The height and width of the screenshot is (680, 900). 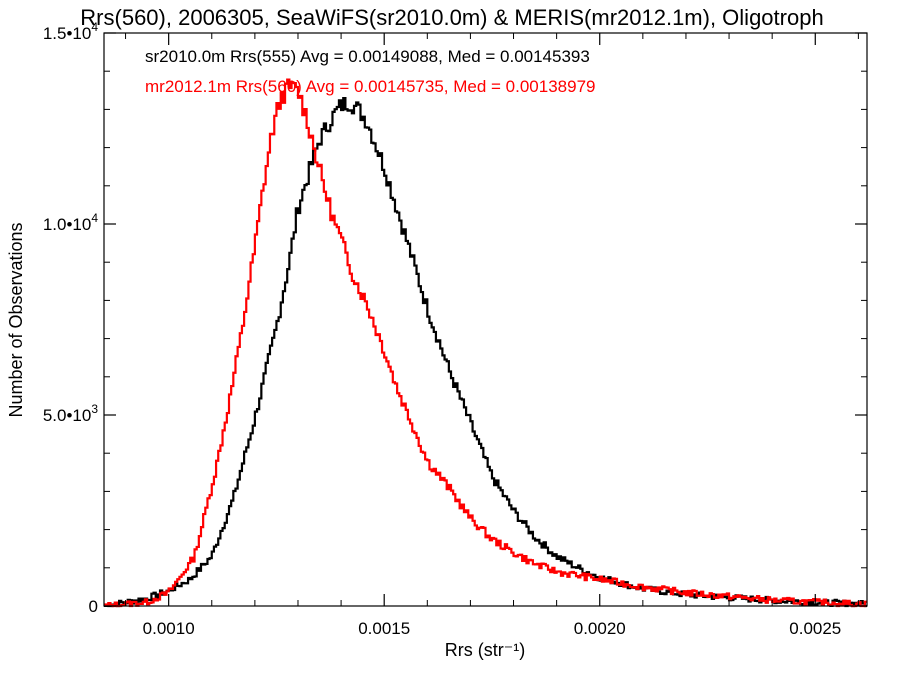 What do you see at coordinates (16, 319) in the screenshot?
I see `y-axis-label: Number of Observations` at bounding box center [16, 319].